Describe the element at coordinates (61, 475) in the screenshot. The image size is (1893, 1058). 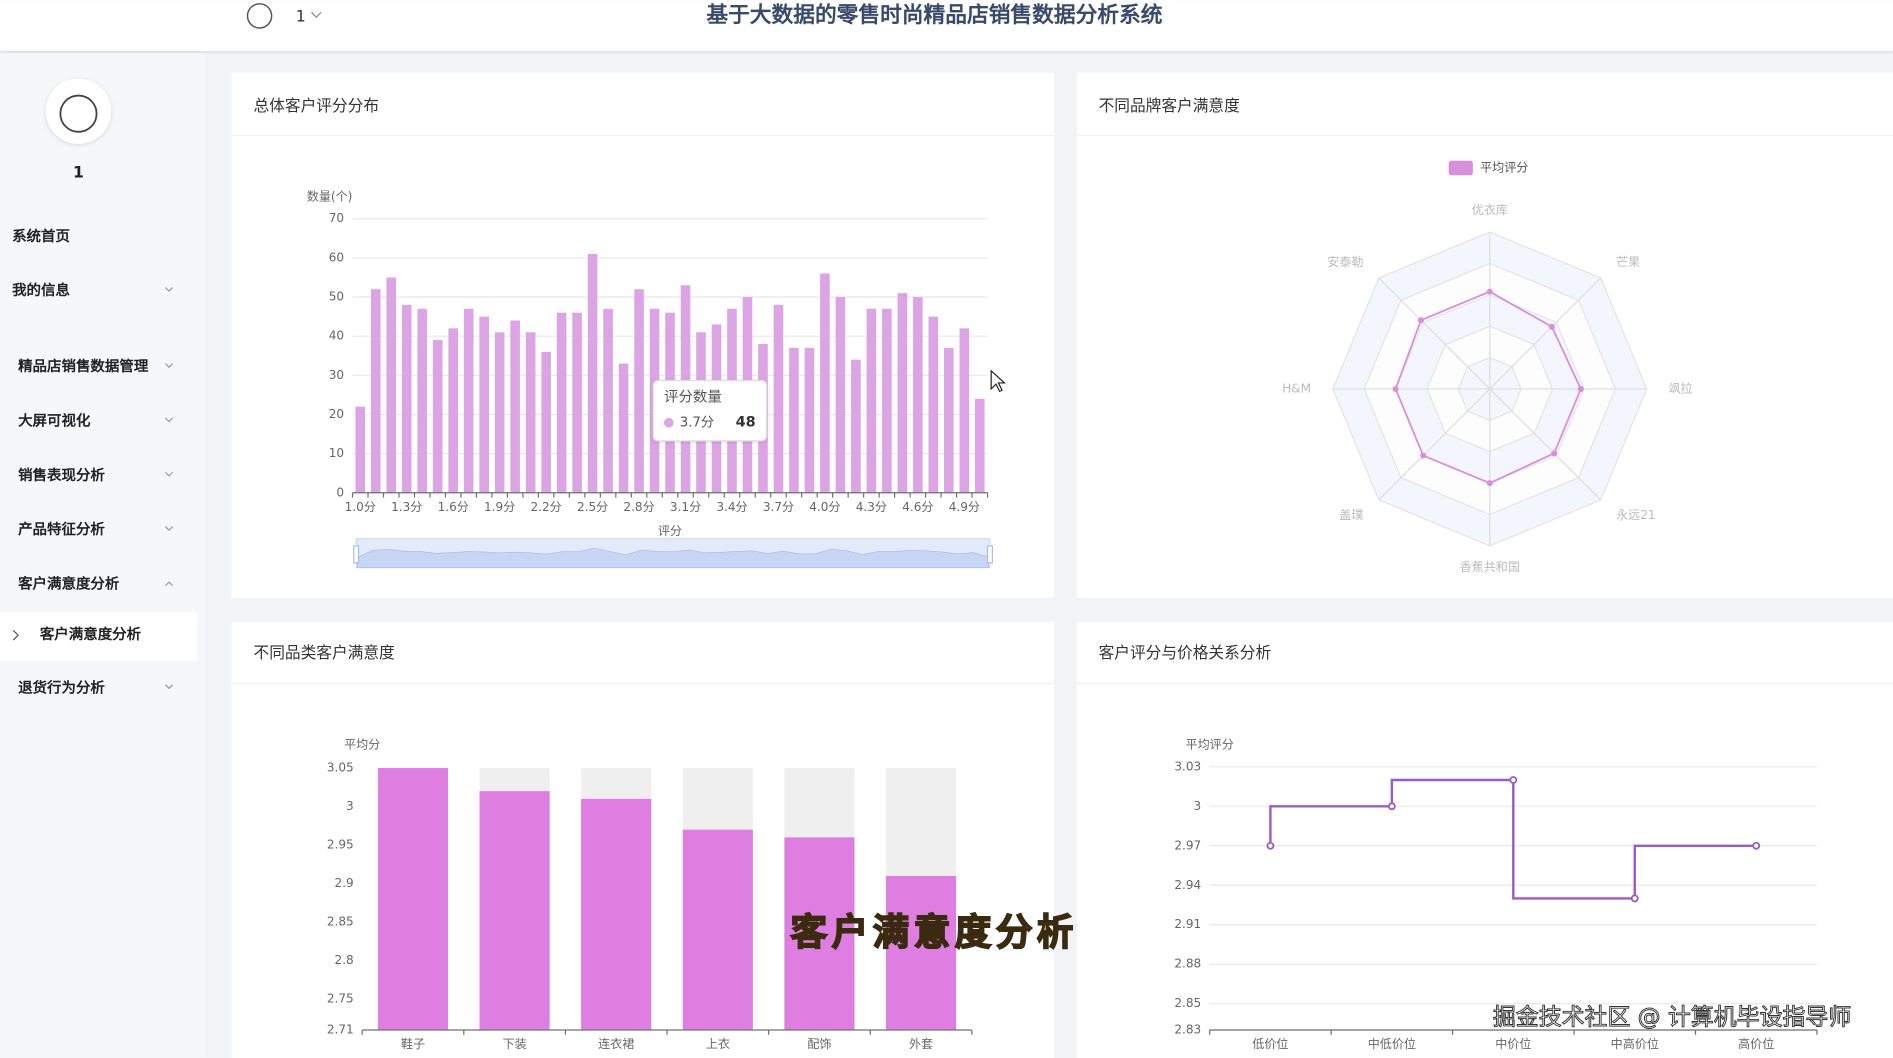
I see `menu-item: 销售表现分析` at that location.